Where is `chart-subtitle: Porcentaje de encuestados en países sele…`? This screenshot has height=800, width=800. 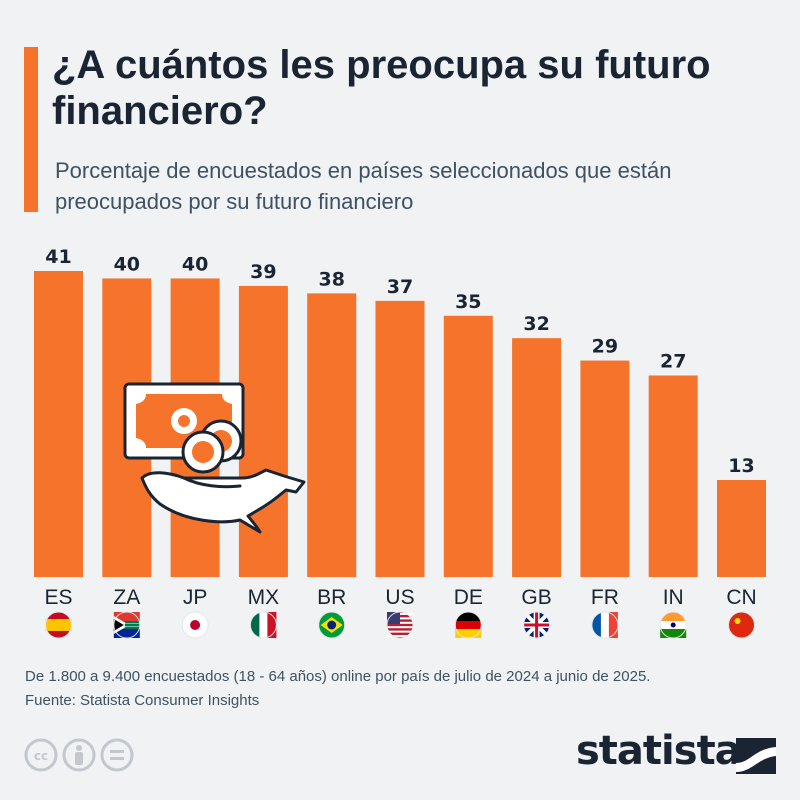
chart-subtitle: Porcentaje de encuestados en países sele… is located at coordinates (363, 186).